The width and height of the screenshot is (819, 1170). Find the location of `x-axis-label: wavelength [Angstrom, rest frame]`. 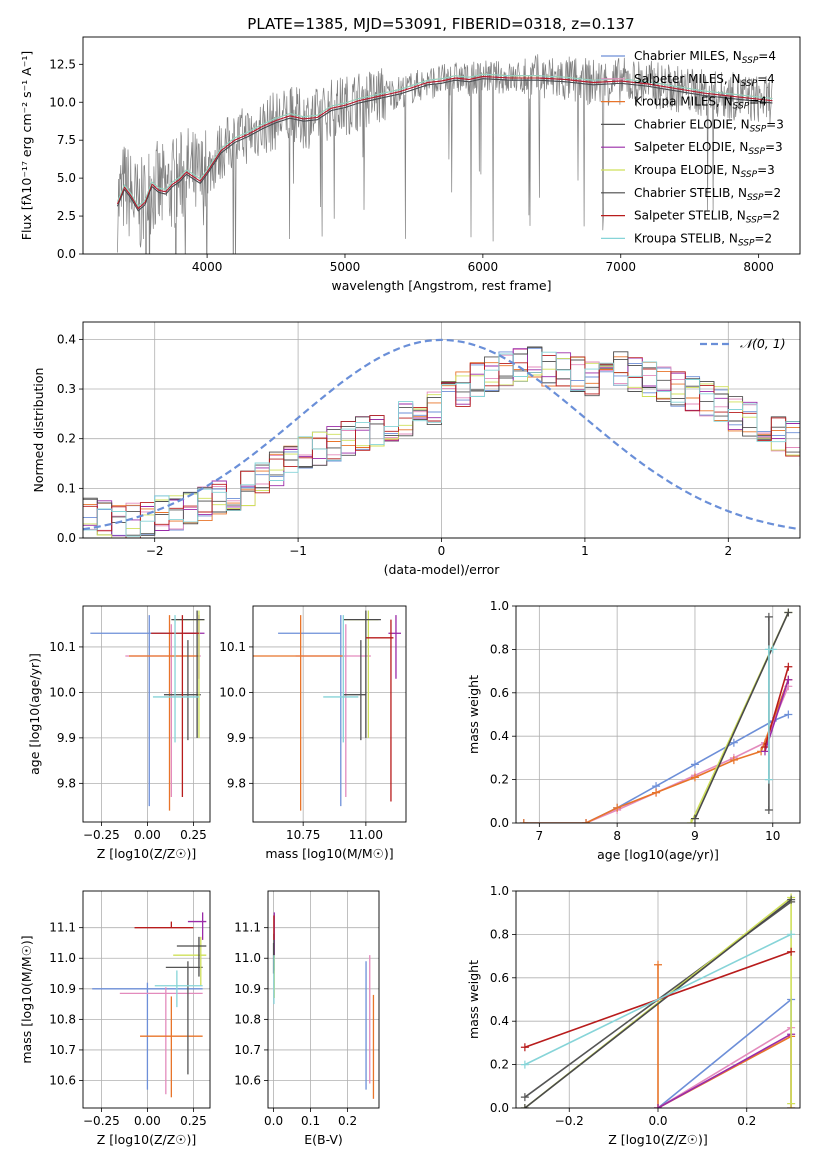

x-axis-label: wavelength [Angstrom, rest frame] is located at coordinates (441, 285).